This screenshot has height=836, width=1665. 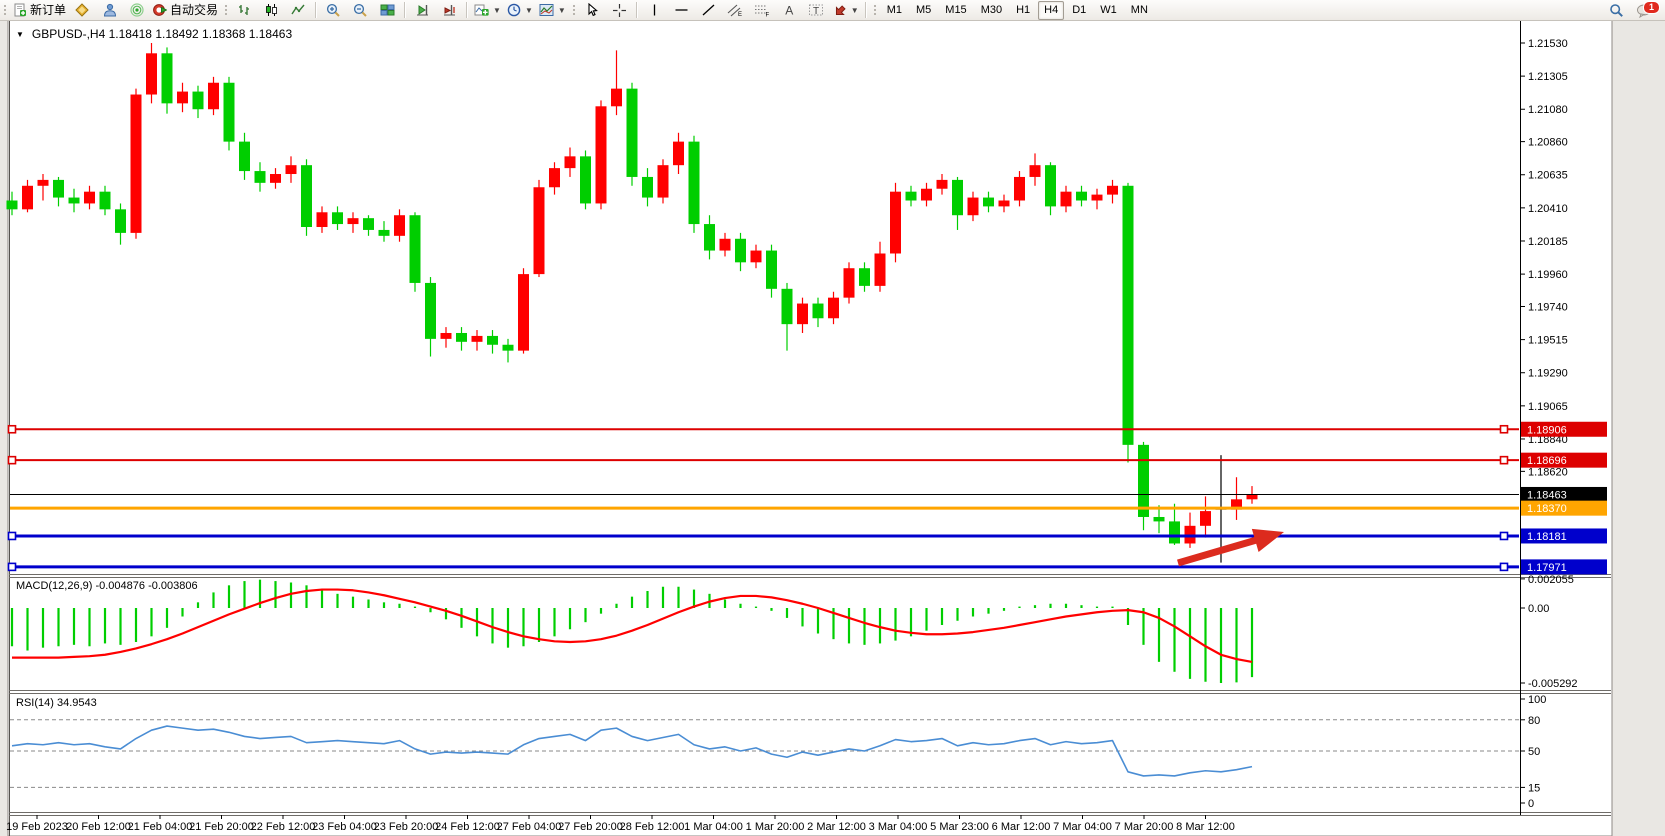 I want to click on price-tick-label: 1.18840, so click(x=1548, y=440).